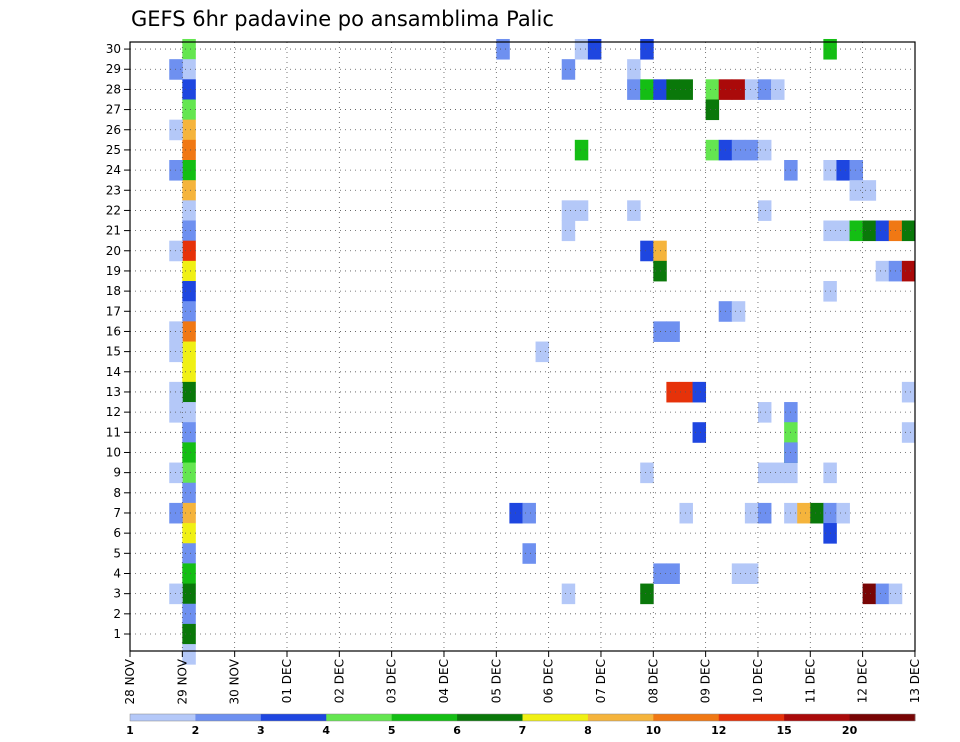 Image resolution: width=960 pixels, height=742 pixels. Describe the element at coordinates (113, 291) in the screenshot. I see `y-tick-label: 18` at that location.